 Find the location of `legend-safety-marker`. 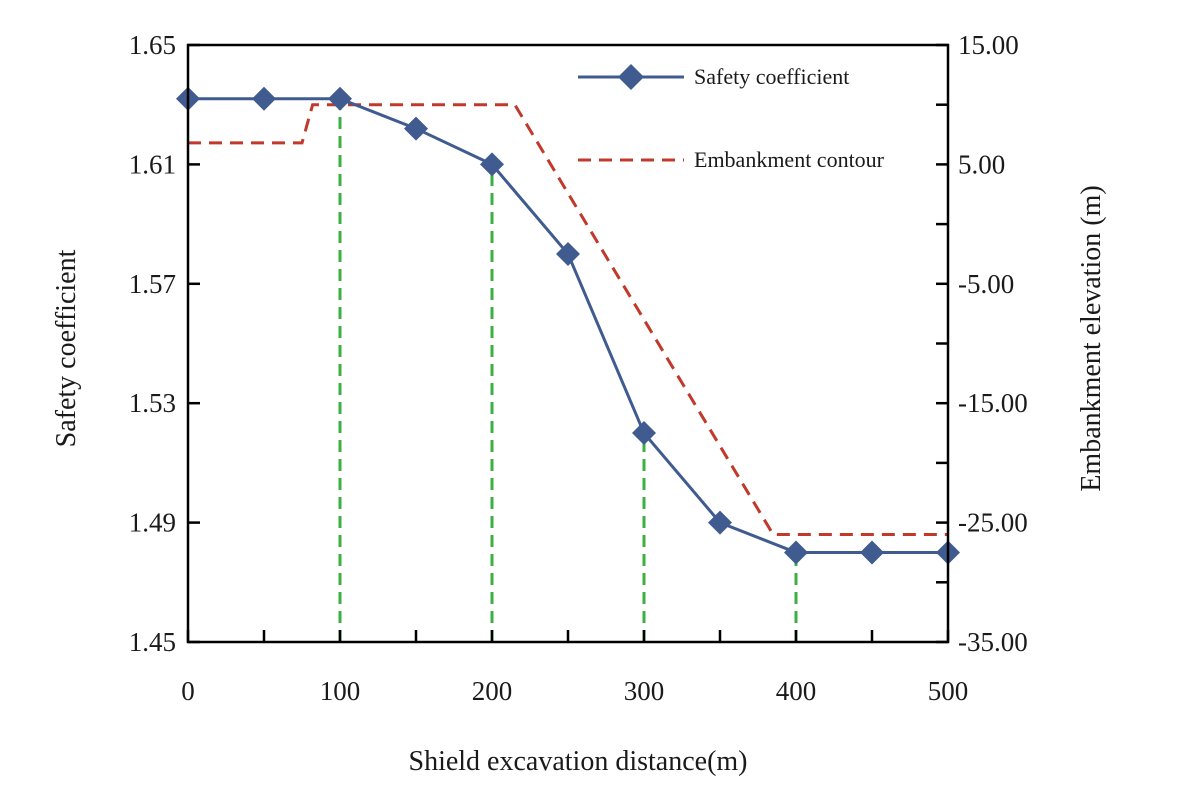

legend-safety-marker is located at coordinates (631, 77).